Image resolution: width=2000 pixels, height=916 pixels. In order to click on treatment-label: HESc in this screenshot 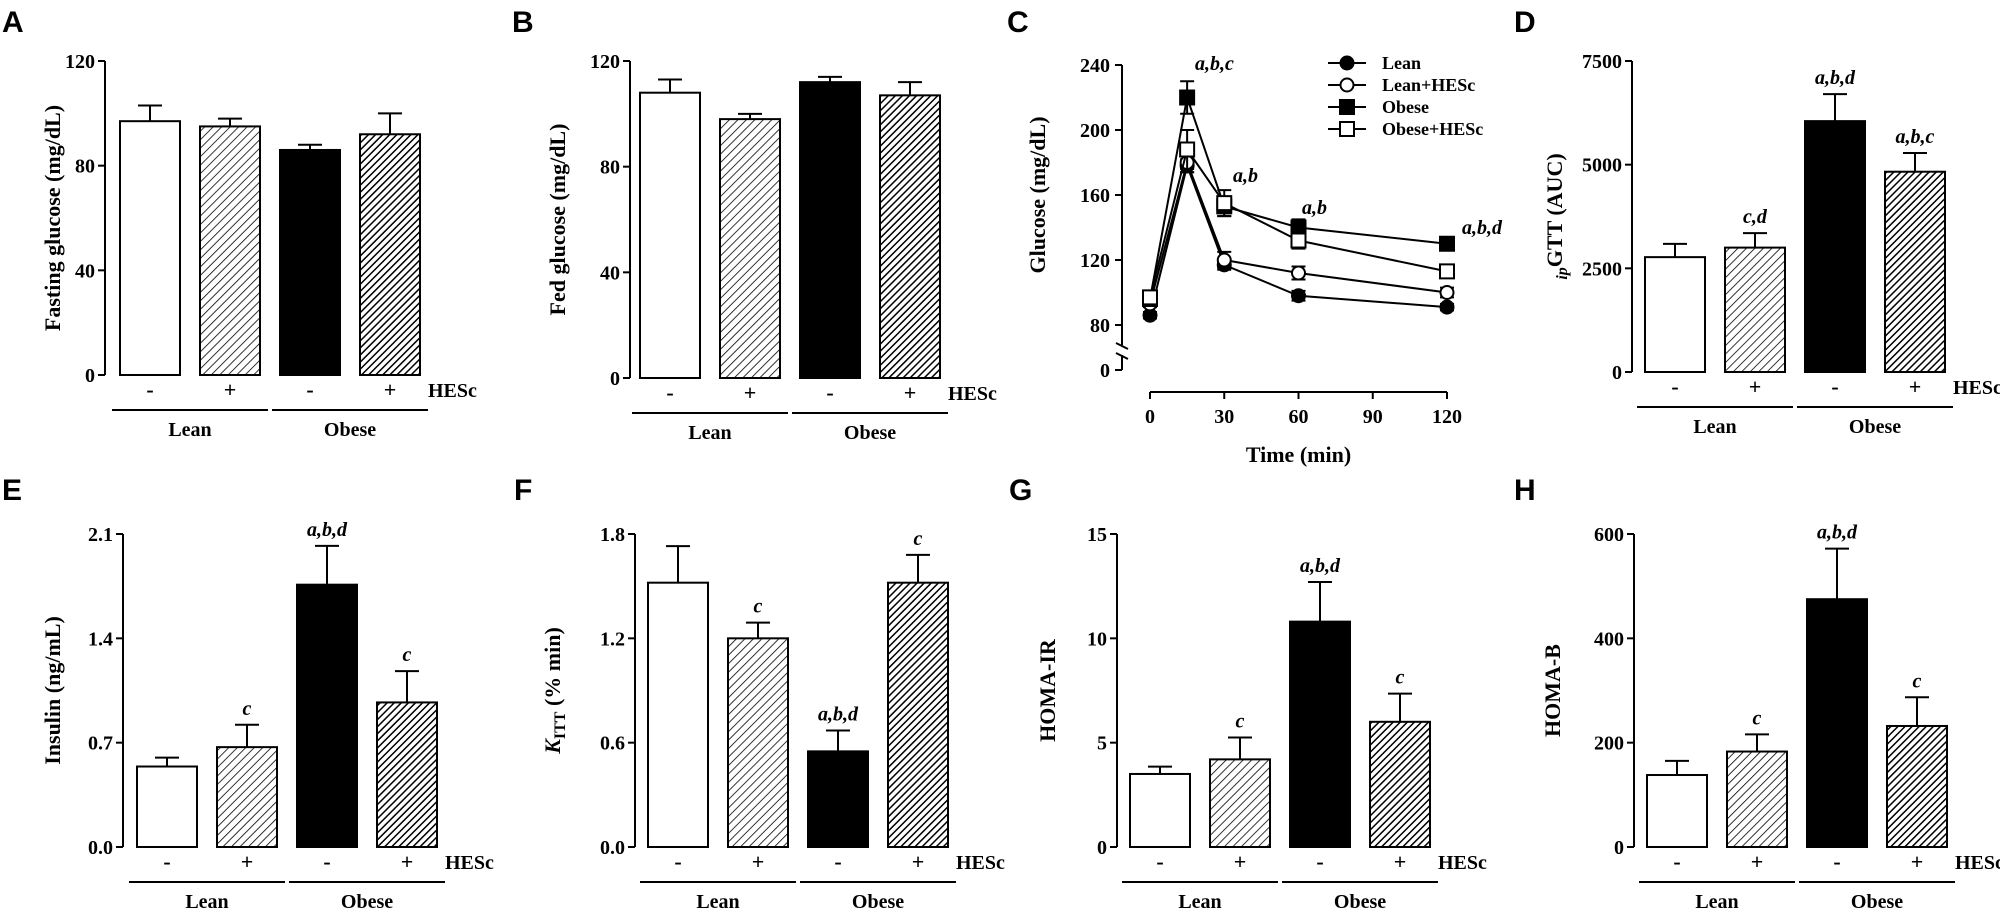, I will do `click(1976, 388)`.